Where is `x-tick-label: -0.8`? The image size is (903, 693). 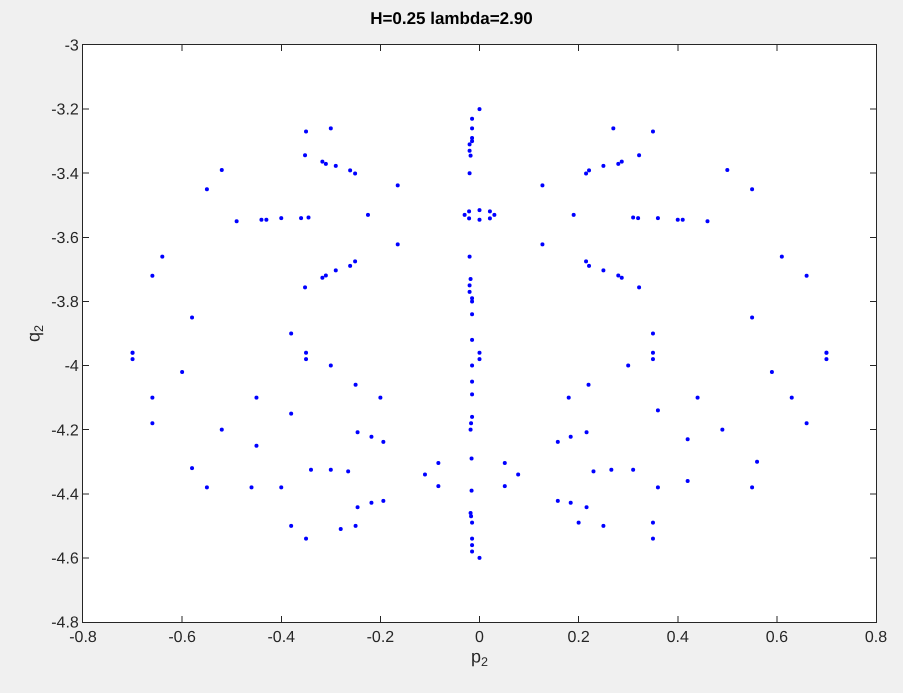
x-tick-label: -0.8 is located at coordinates (83, 637).